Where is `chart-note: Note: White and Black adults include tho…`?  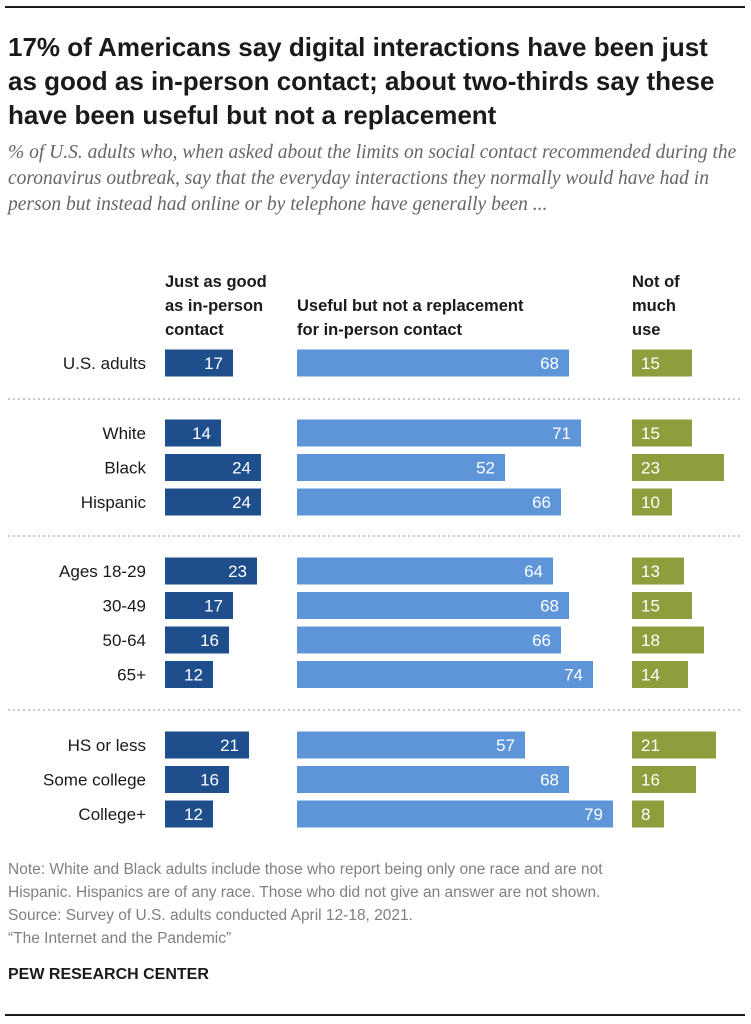
chart-note: Note: White and Black adults include tho… is located at coordinates (305, 904).